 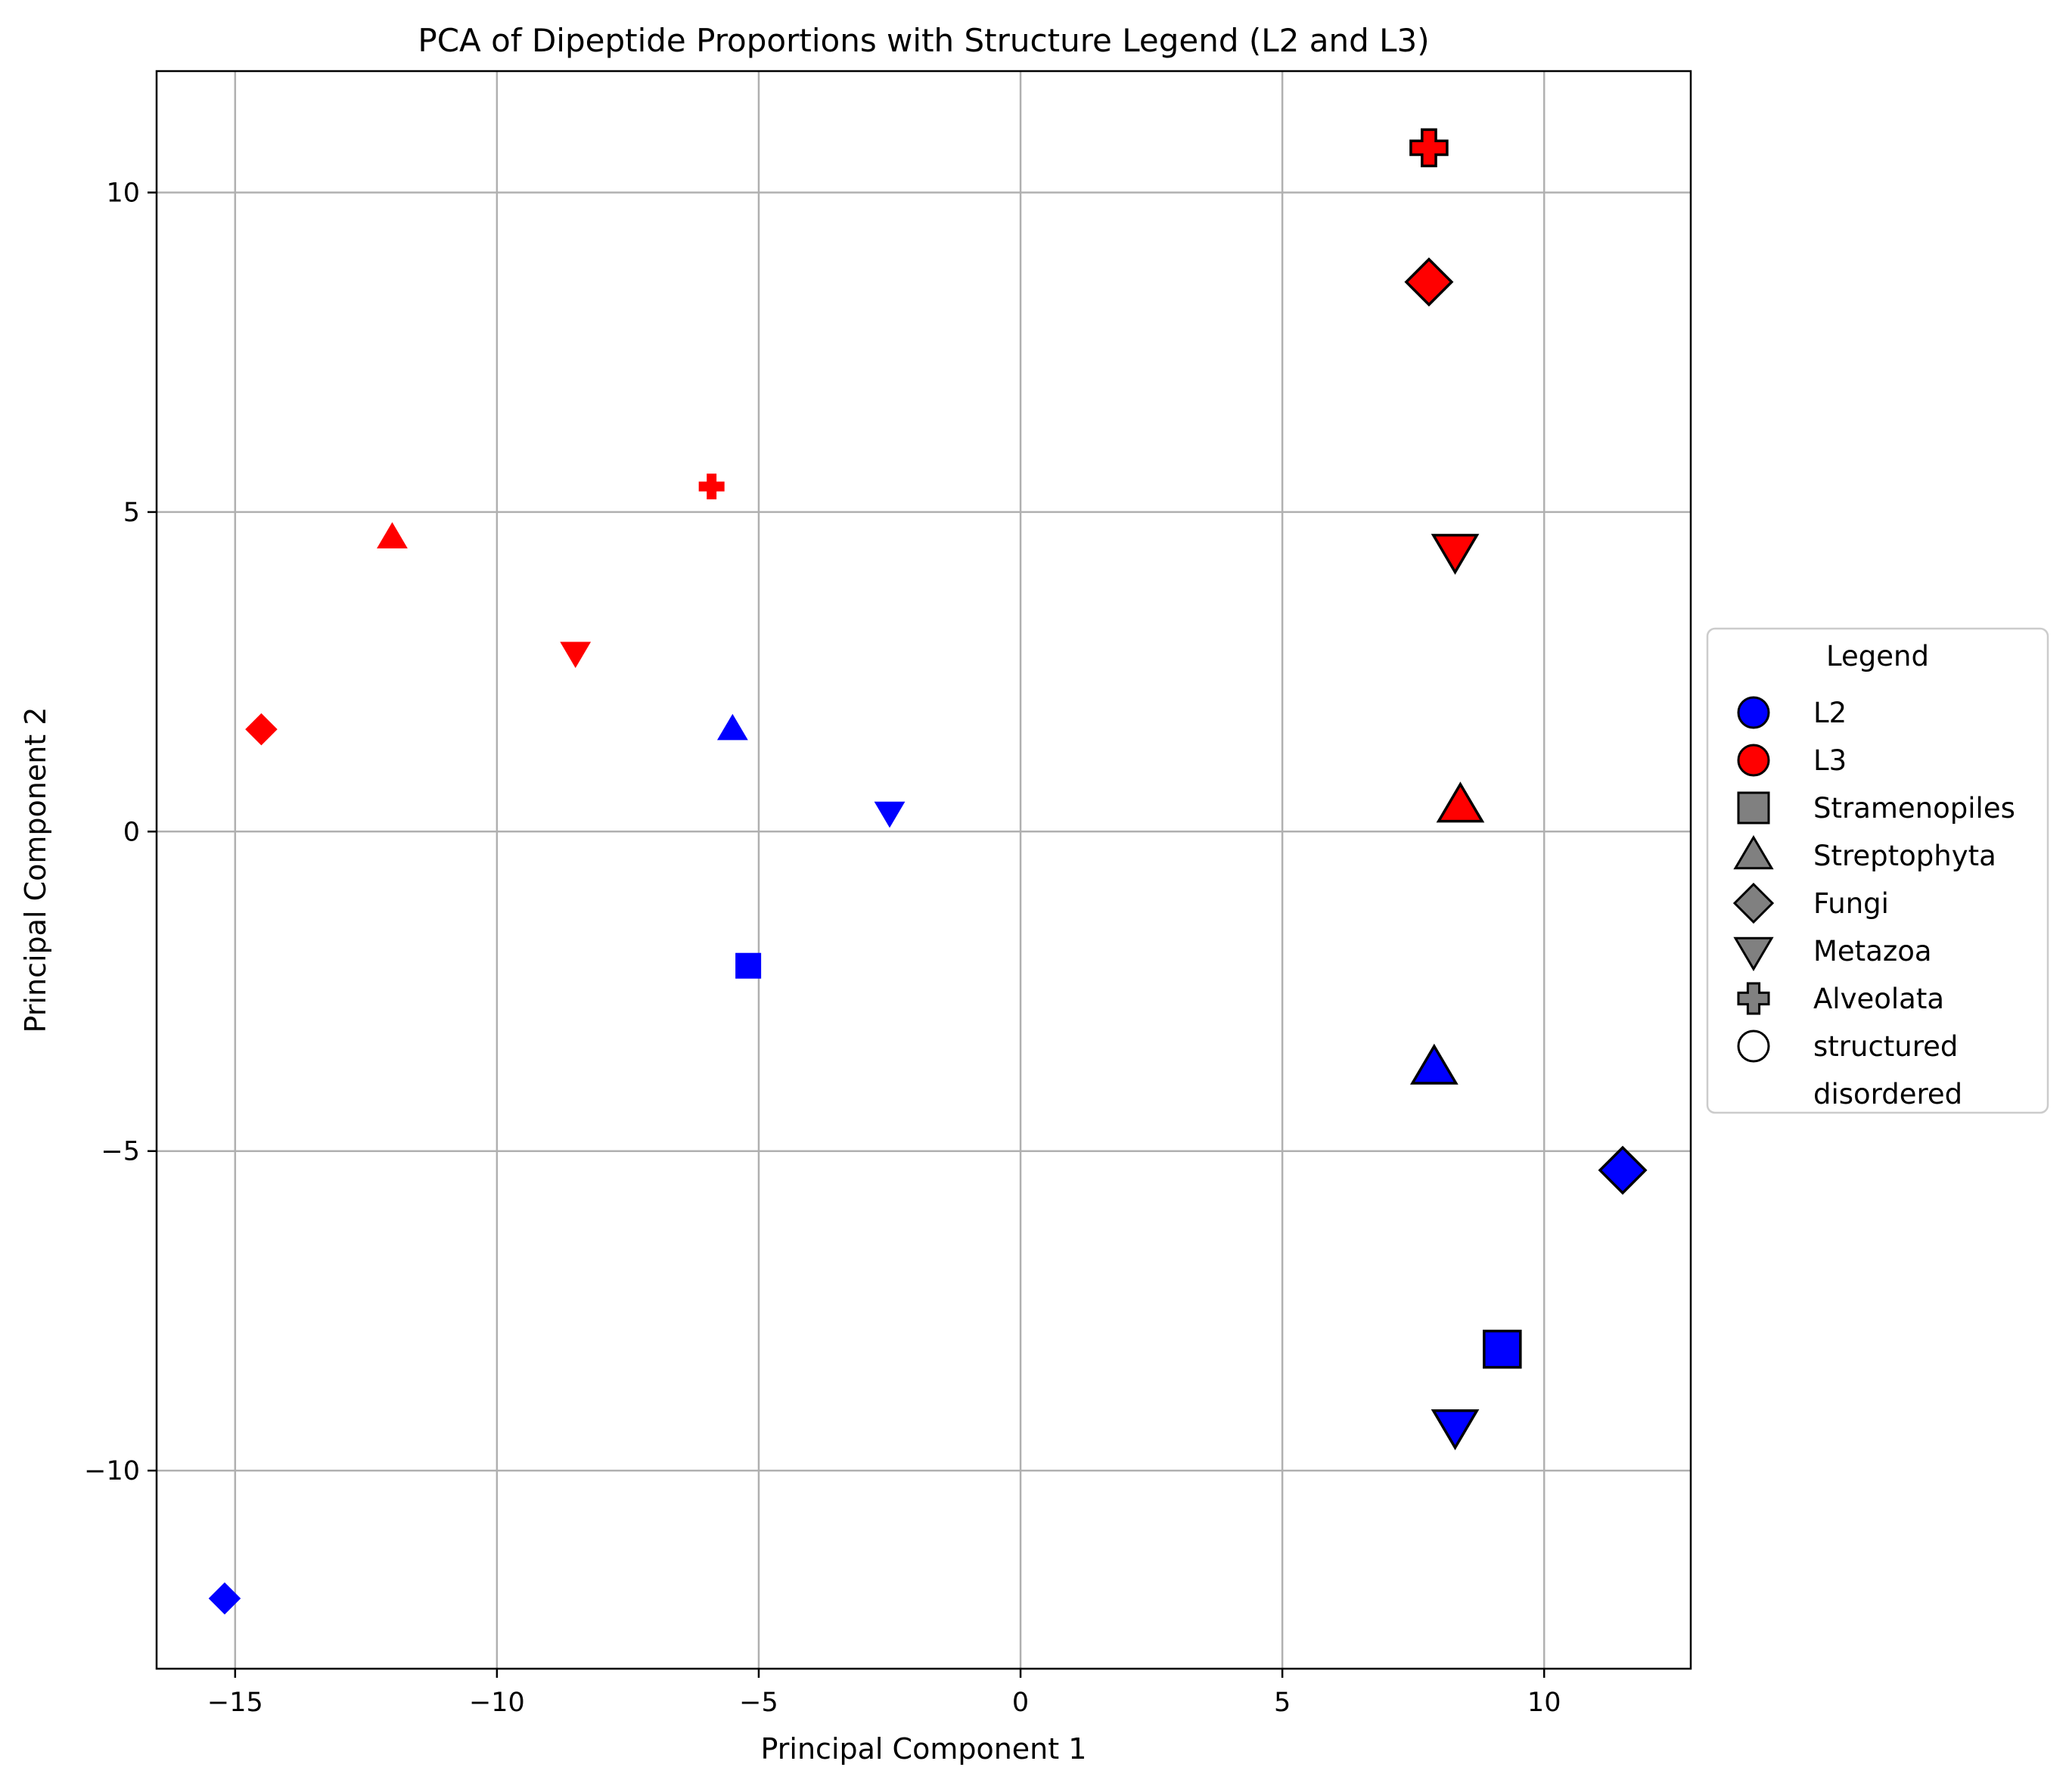 I want to click on y-axis-label: Principal Component 2, so click(x=35, y=870).